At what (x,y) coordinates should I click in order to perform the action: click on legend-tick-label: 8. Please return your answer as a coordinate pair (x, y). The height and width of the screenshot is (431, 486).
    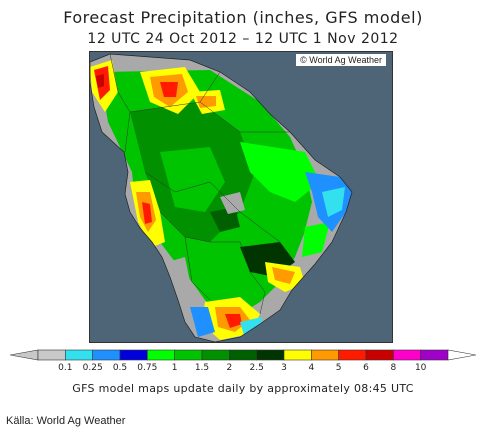
    Looking at the image, I should click on (393, 367).